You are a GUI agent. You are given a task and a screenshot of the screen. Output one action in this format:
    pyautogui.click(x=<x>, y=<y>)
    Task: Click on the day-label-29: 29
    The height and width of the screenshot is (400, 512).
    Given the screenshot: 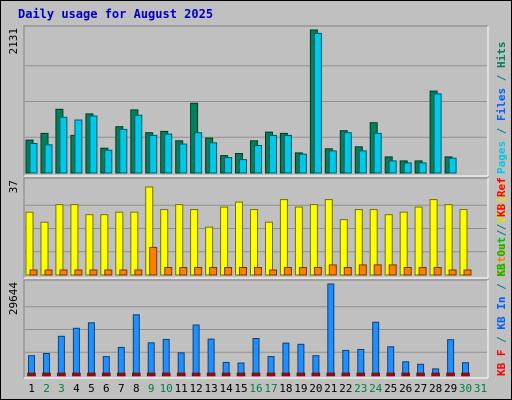 What is the action you would take?
    pyautogui.click(x=450, y=388)
    